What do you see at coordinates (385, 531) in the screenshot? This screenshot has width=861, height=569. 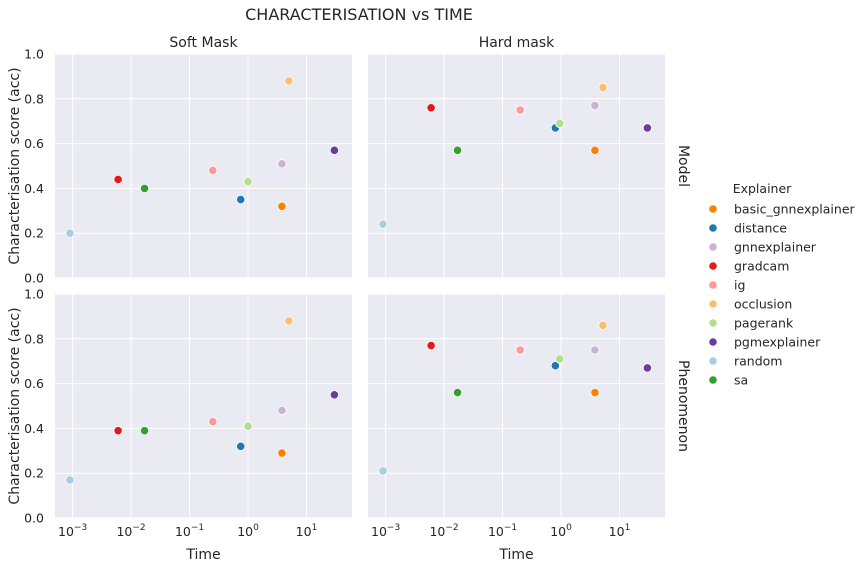 I see `x-tick-label: 10⁻³` at bounding box center [385, 531].